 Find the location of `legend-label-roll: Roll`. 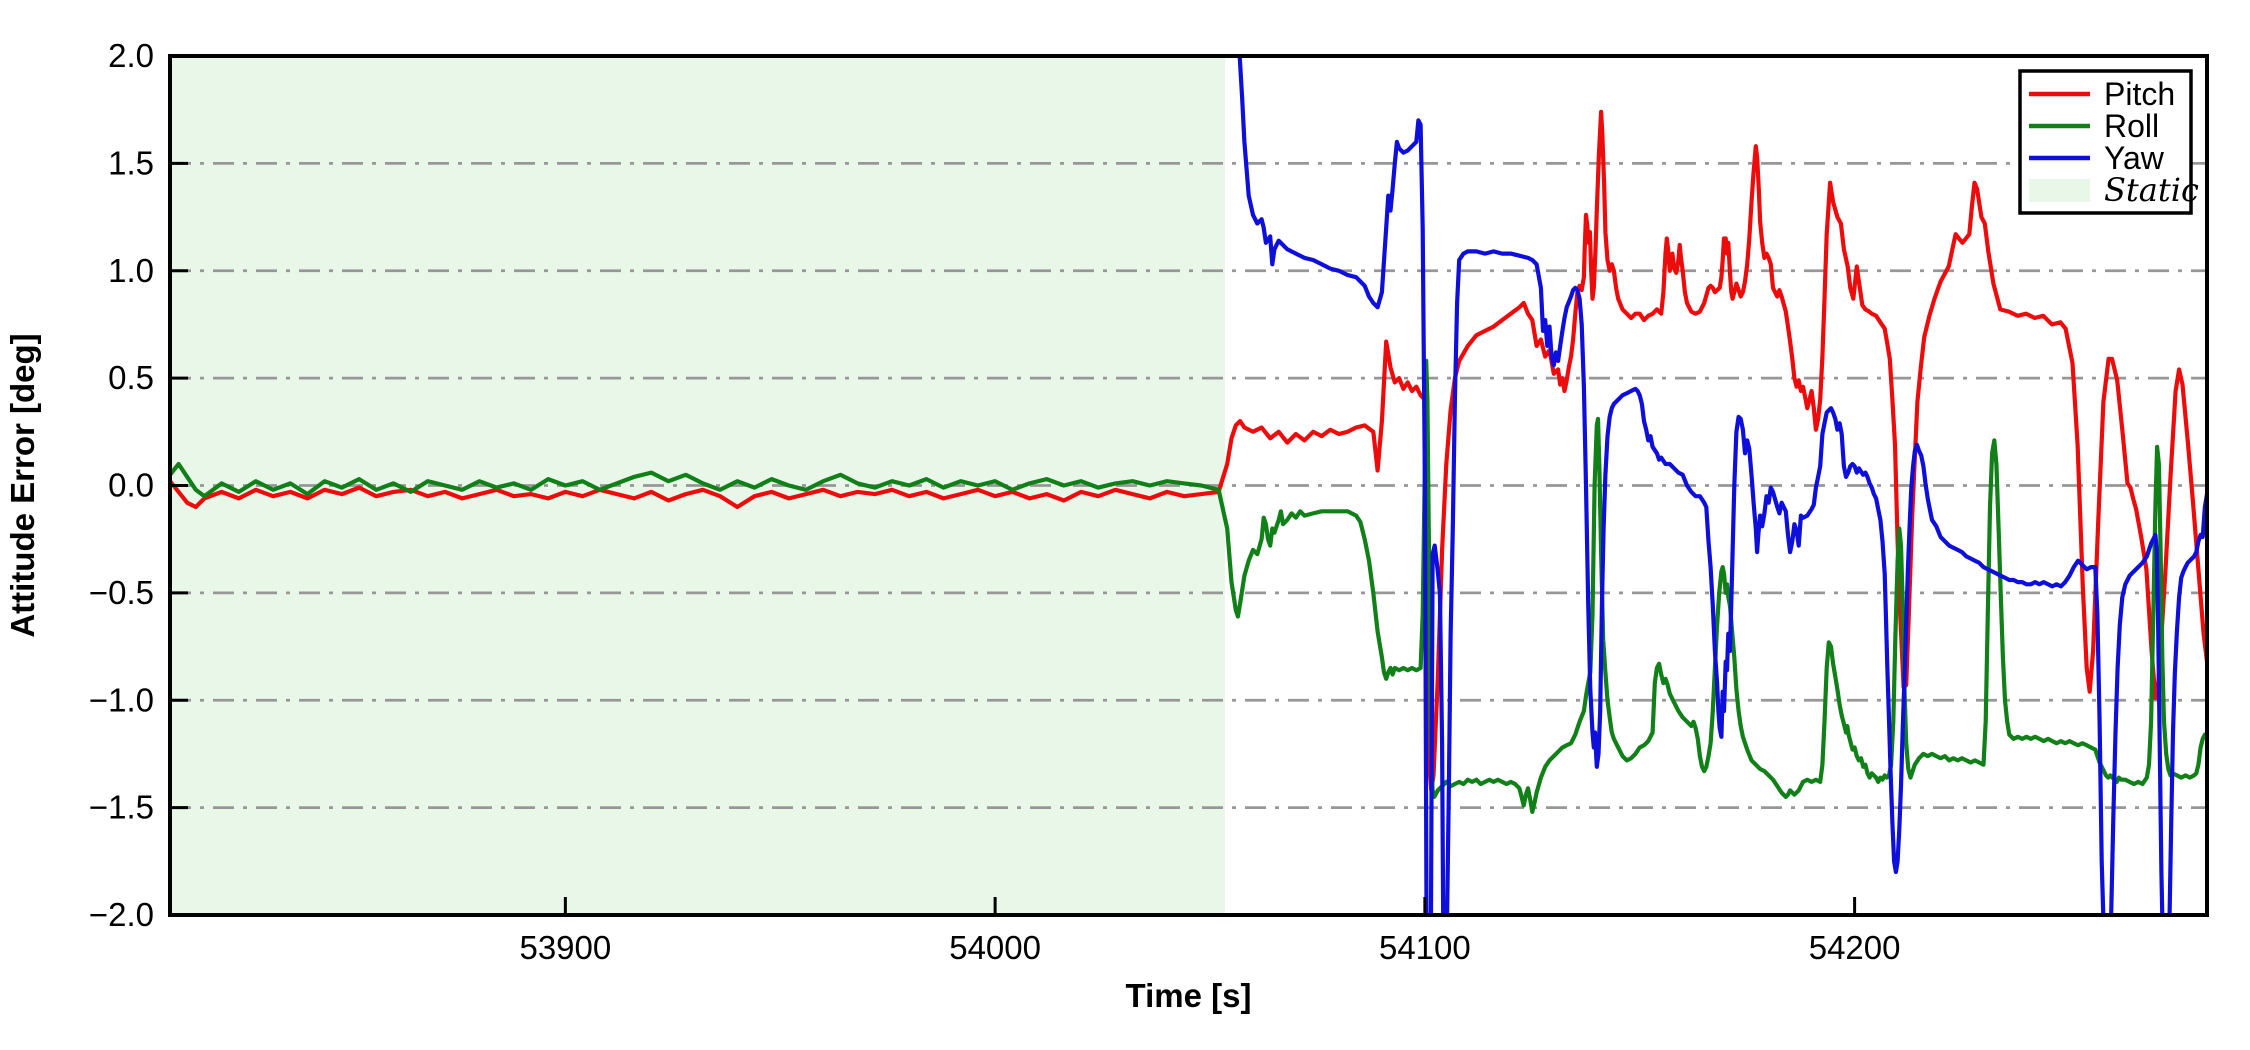

legend-label-roll: Roll is located at coordinates (2131, 126).